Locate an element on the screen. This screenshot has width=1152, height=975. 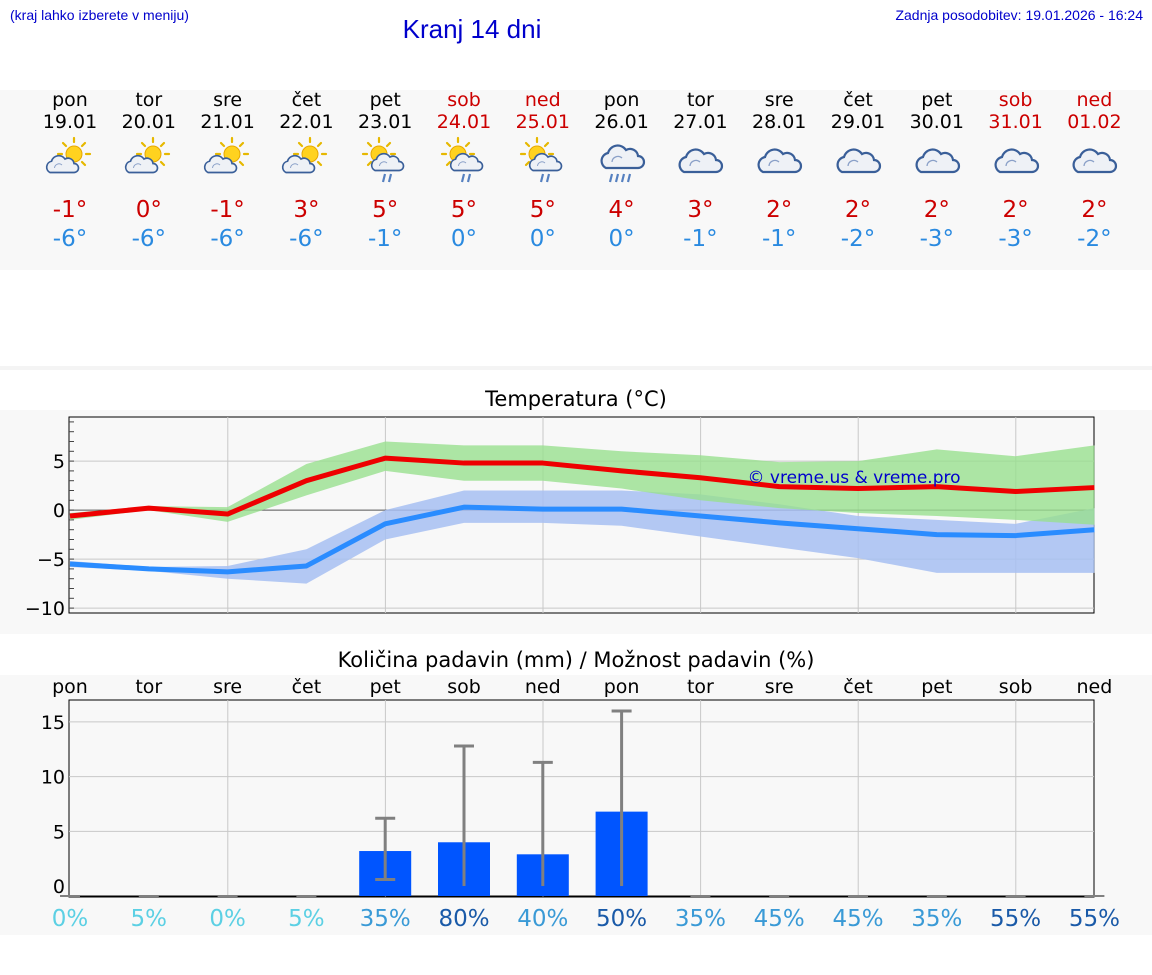
forecast-date: 22.01 is located at coordinates (306, 122).